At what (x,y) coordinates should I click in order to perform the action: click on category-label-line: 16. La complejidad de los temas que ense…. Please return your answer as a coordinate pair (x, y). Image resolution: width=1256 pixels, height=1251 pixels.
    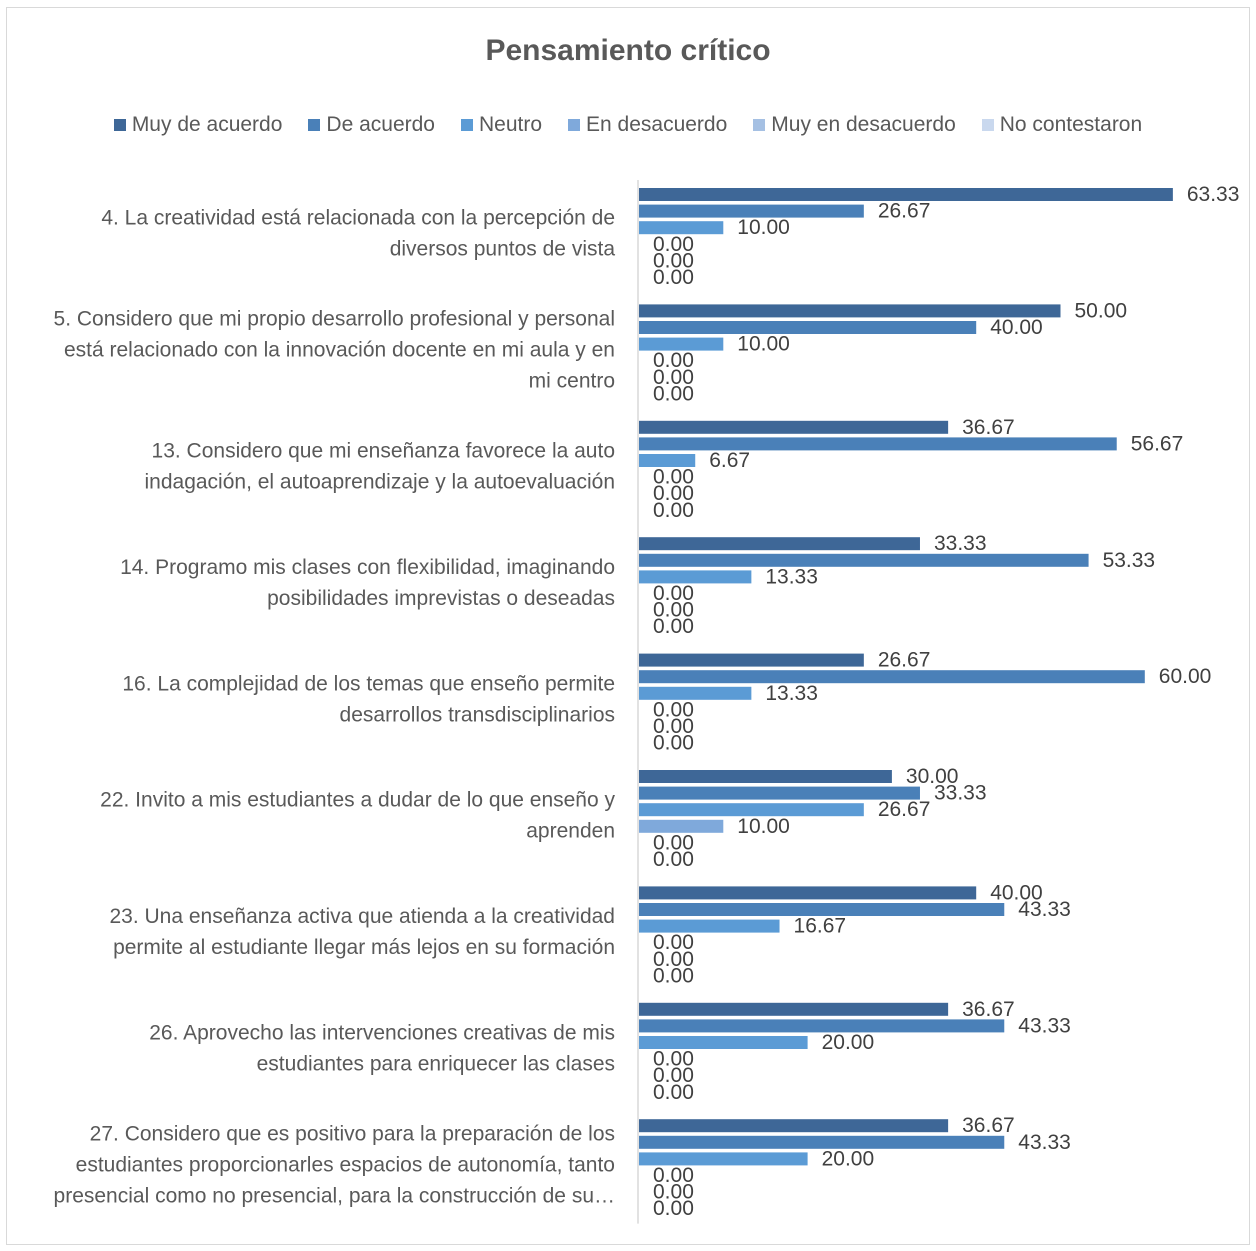
    Looking at the image, I should click on (368, 683).